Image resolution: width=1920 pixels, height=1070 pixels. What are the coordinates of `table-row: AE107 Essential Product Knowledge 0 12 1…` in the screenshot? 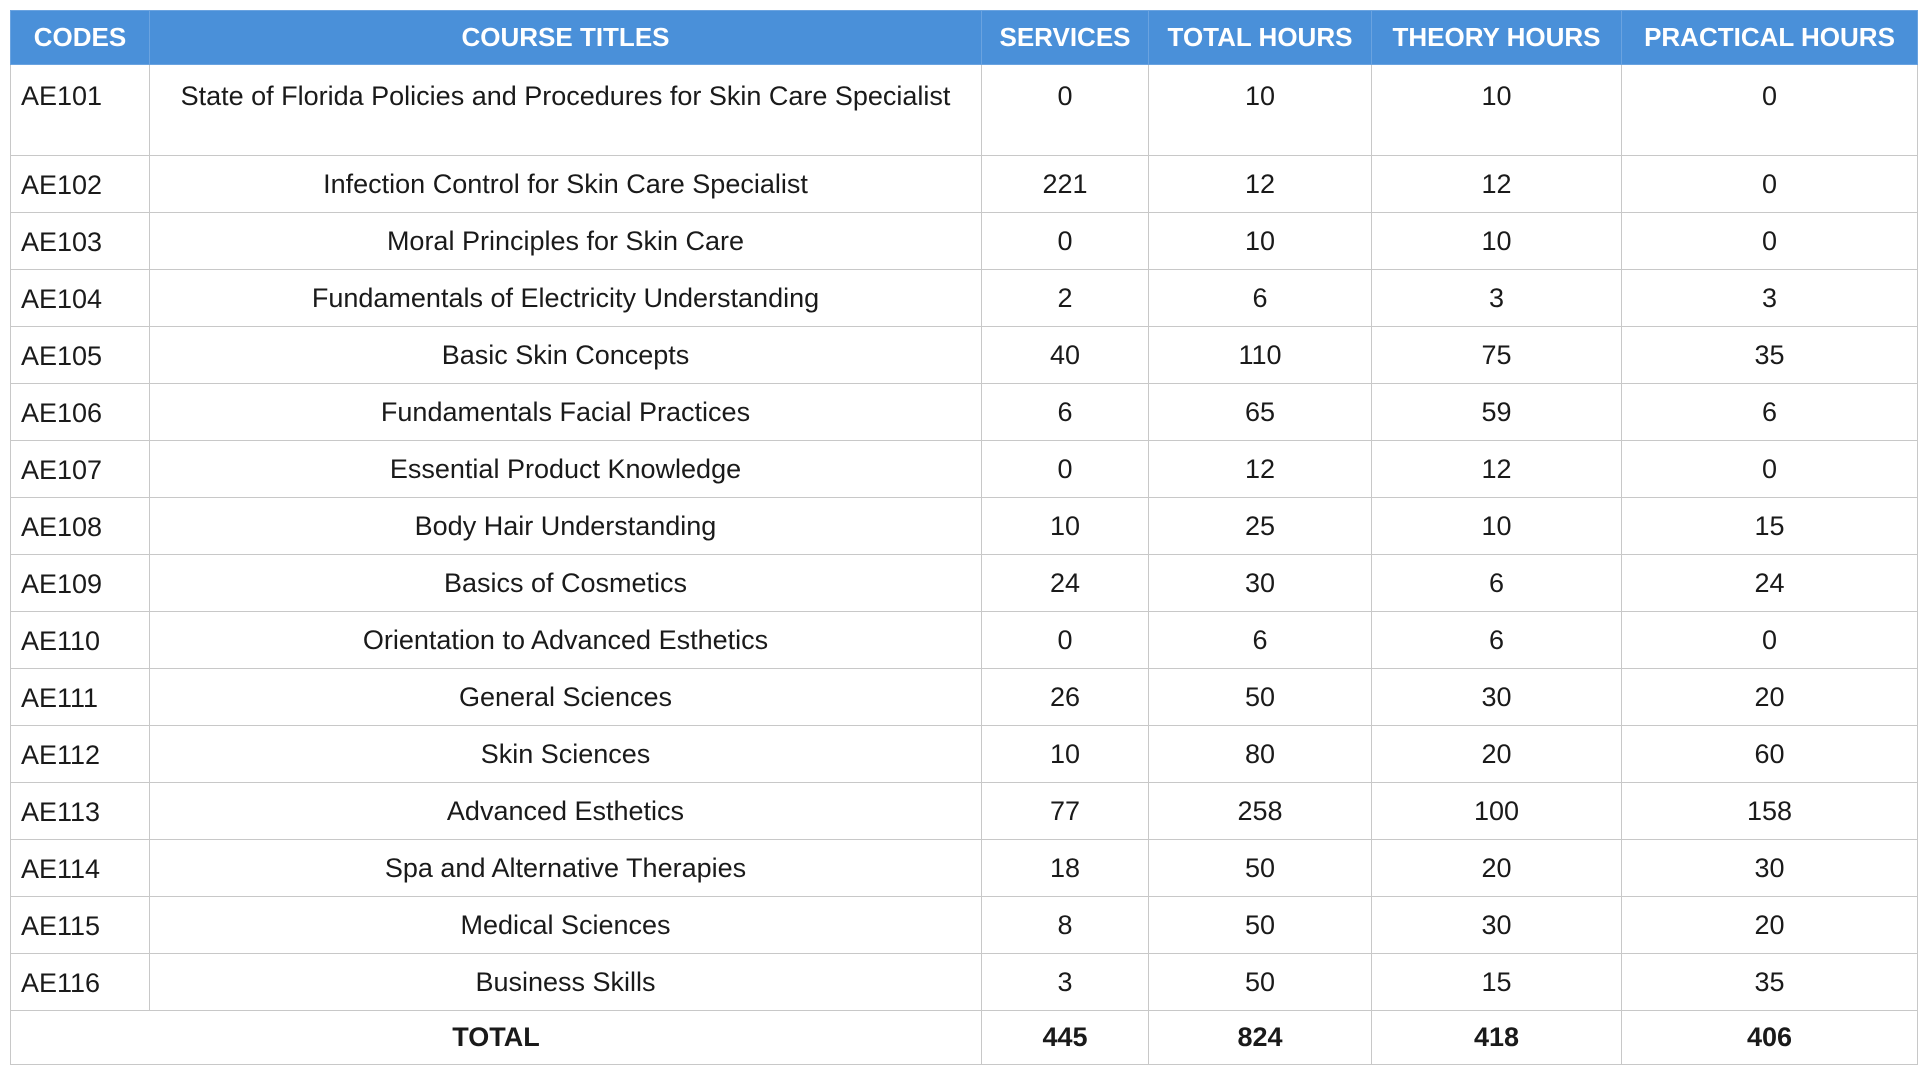 It's located at (964, 469).